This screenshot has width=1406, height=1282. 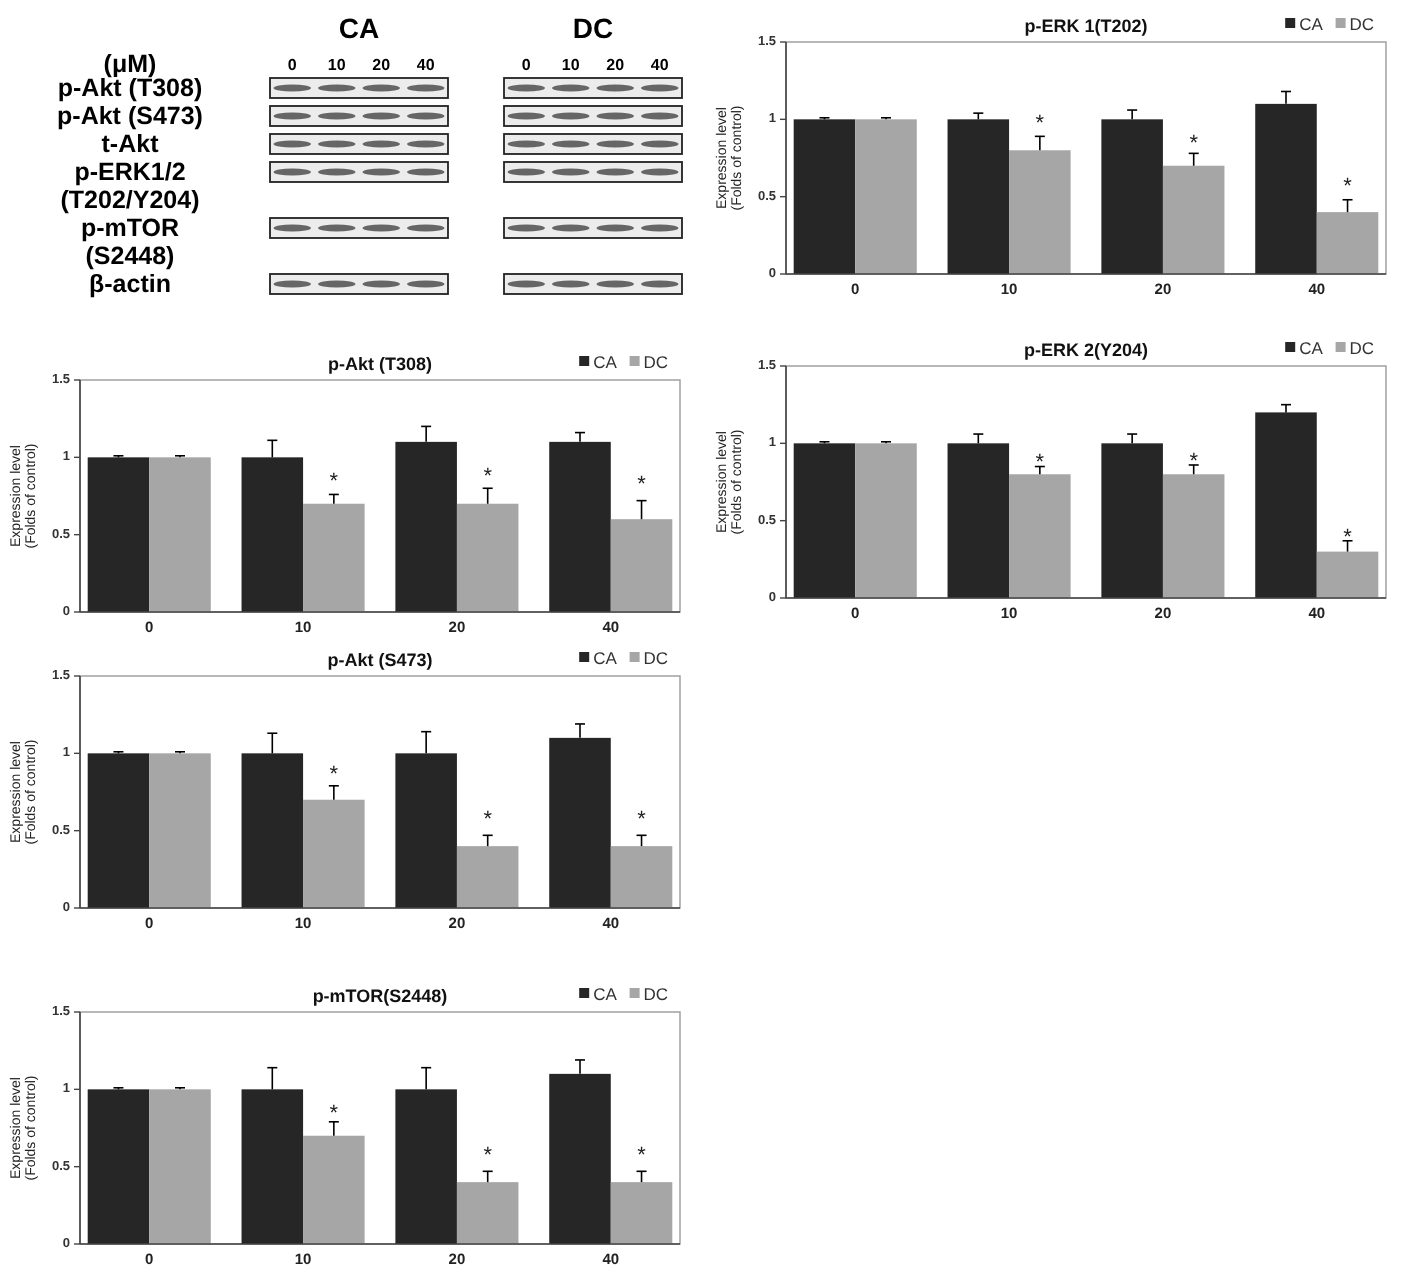 I want to click on chart-title: p-ERK 1(T202), so click(x=1086, y=26).